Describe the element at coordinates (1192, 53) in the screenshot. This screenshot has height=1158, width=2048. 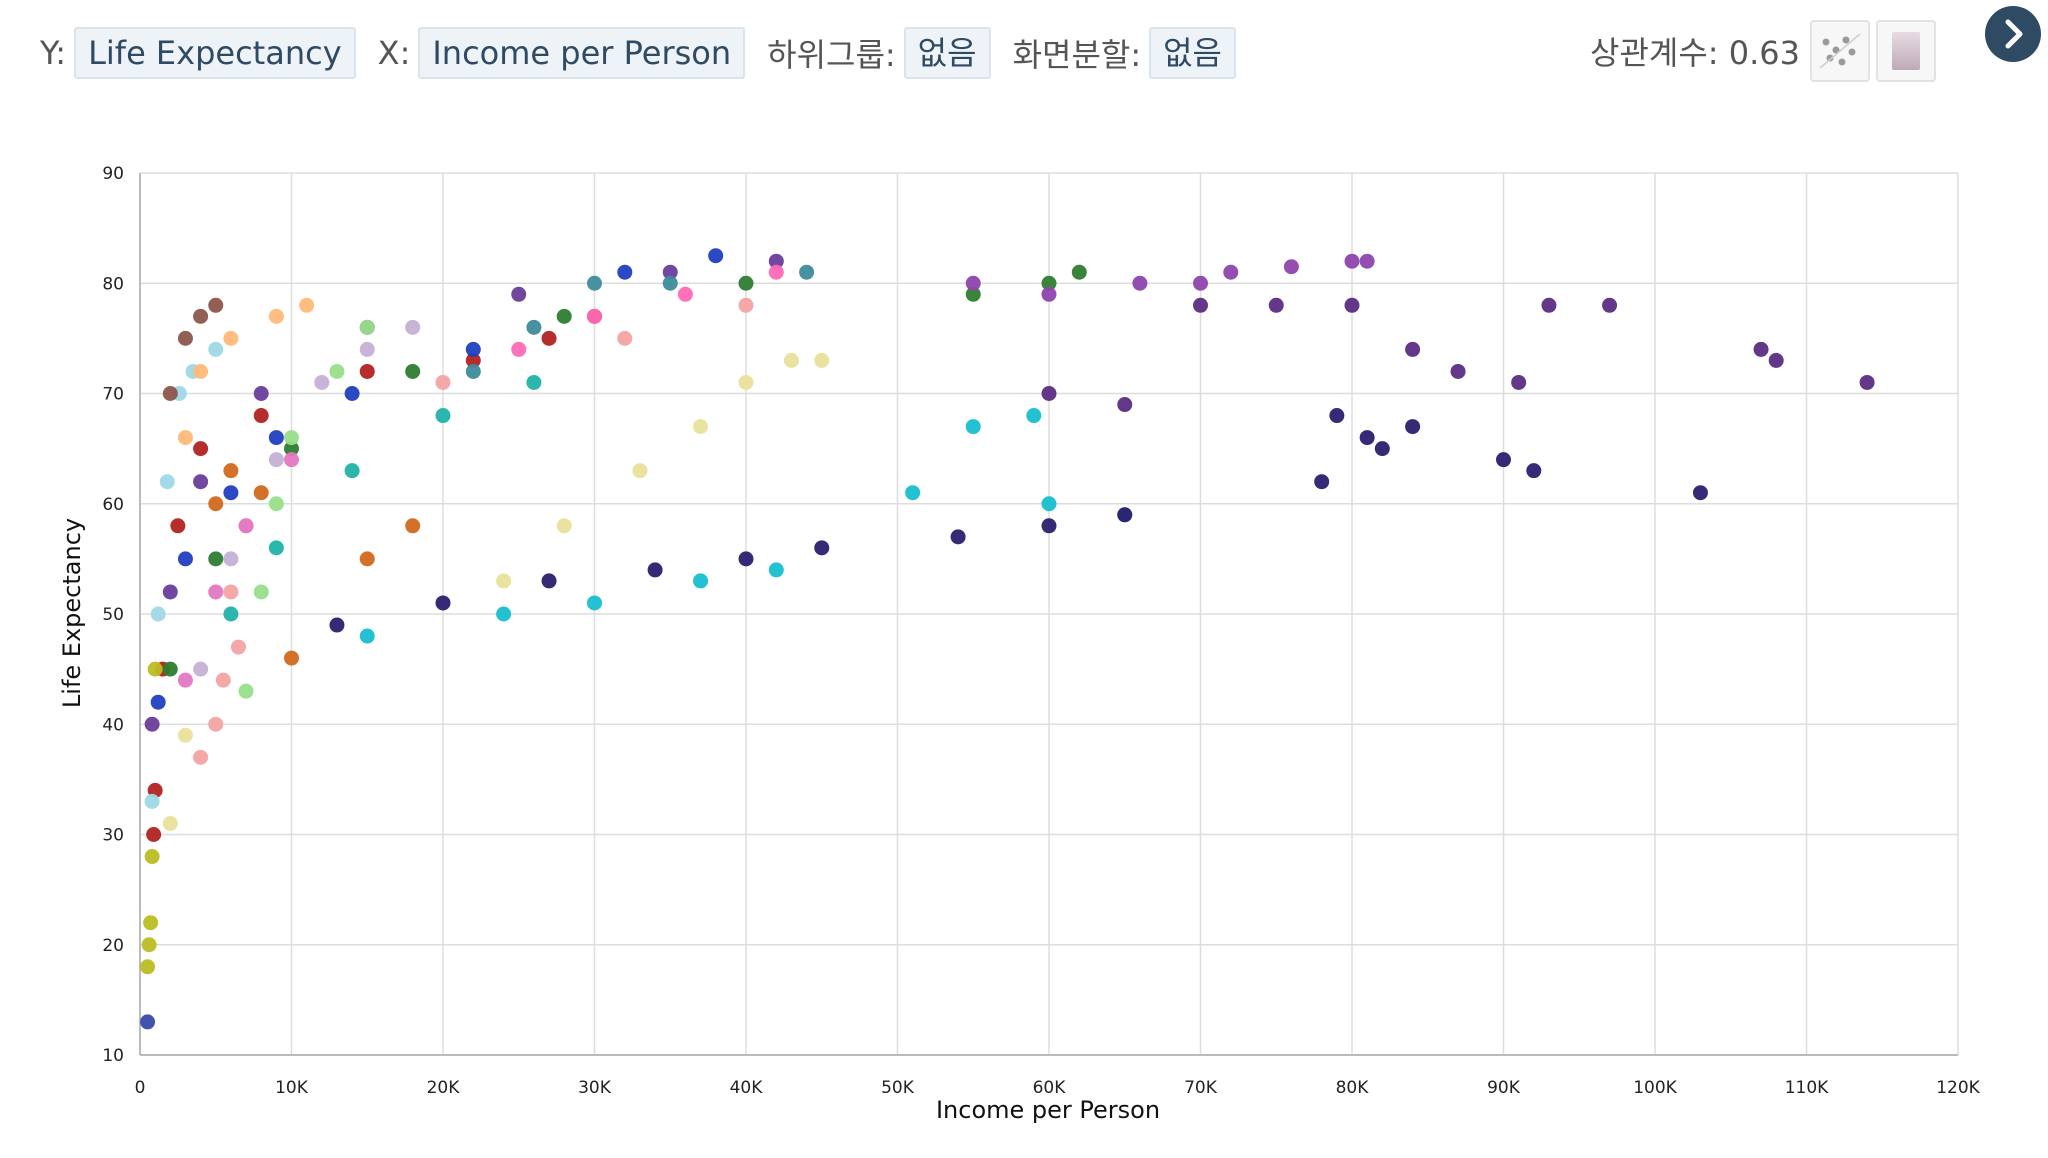
I see `split-select: 없음` at that location.